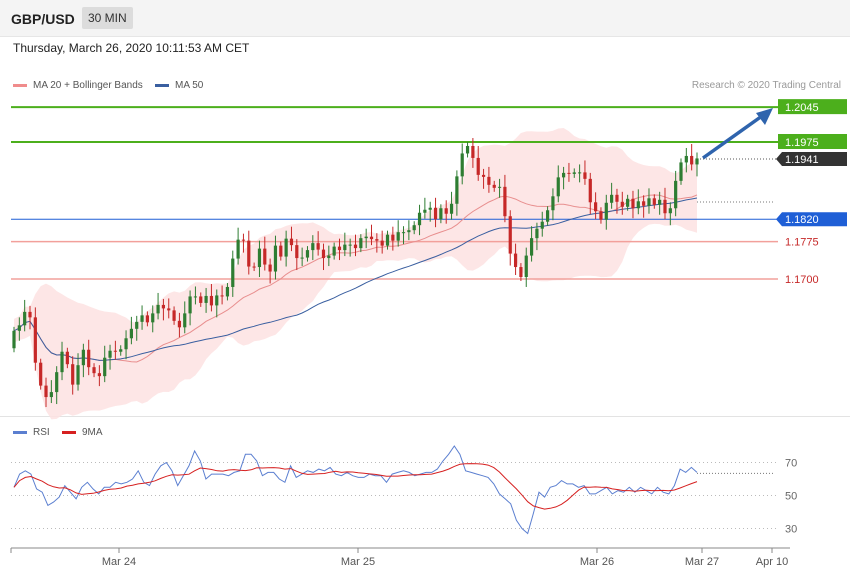 This screenshot has height=576, width=850. Describe the element at coordinates (43, 19) in the screenshot. I see `instrument-title: GBP/USD` at that location.